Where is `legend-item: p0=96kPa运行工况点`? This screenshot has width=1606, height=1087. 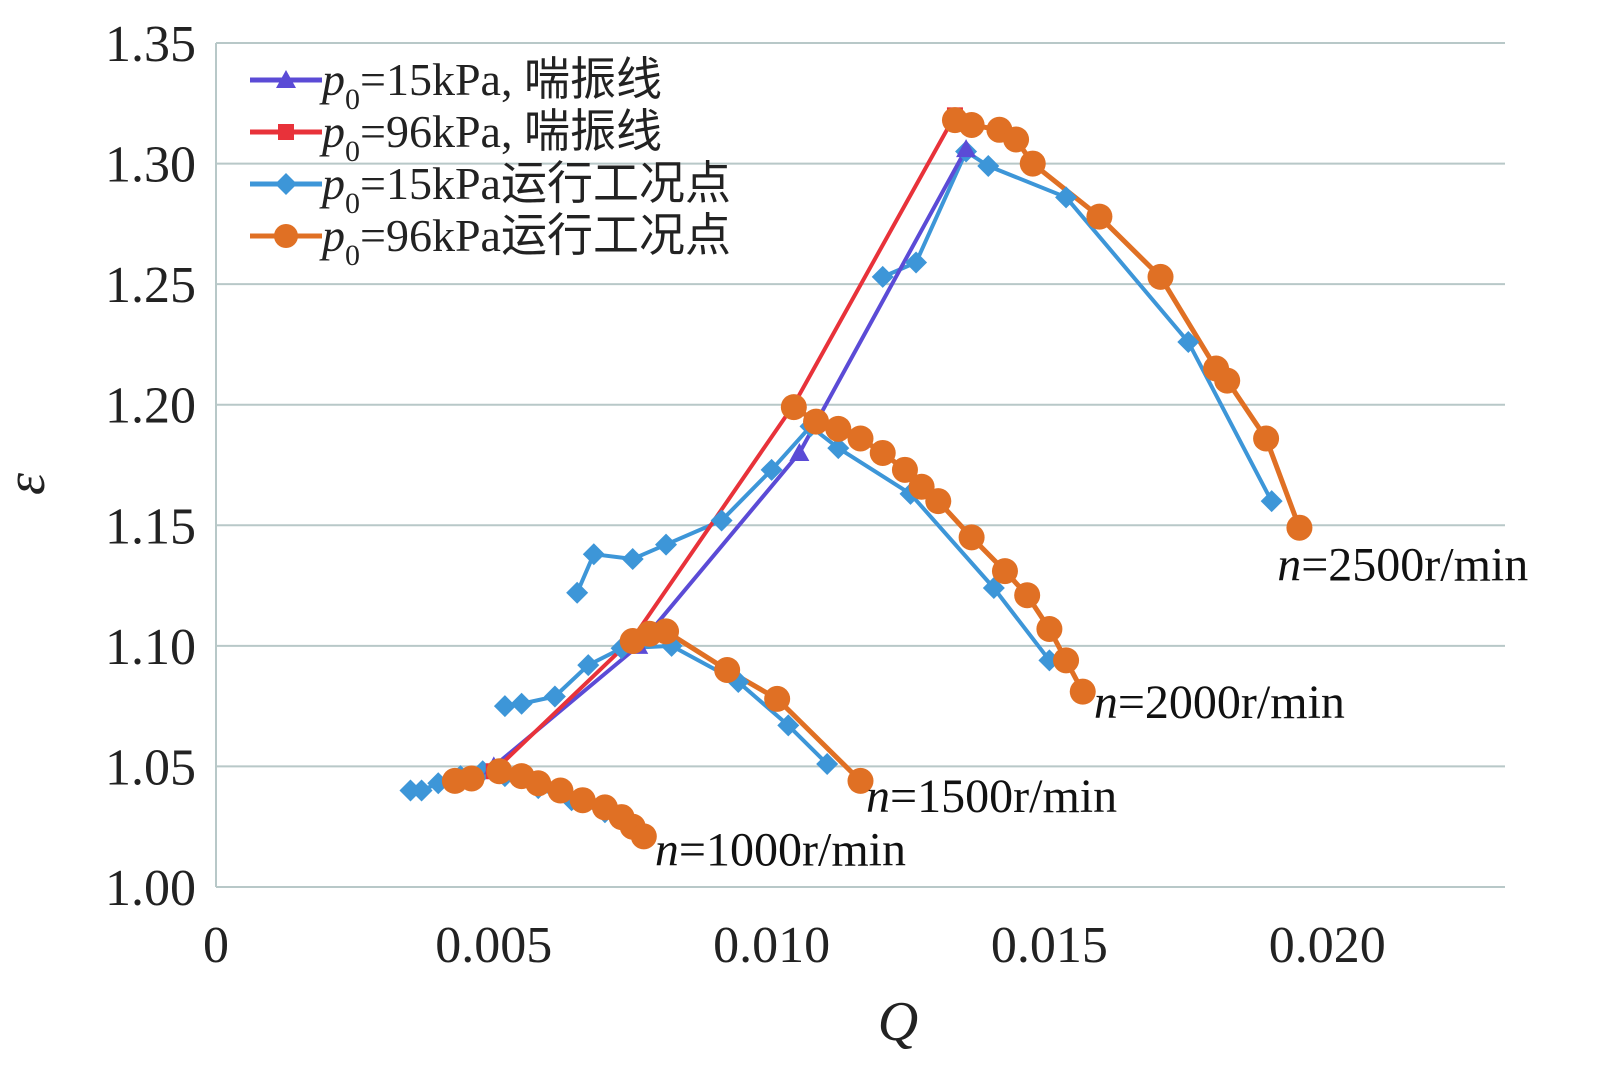 legend-item: p0=96kPa运行工况点 is located at coordinates (490, 241).